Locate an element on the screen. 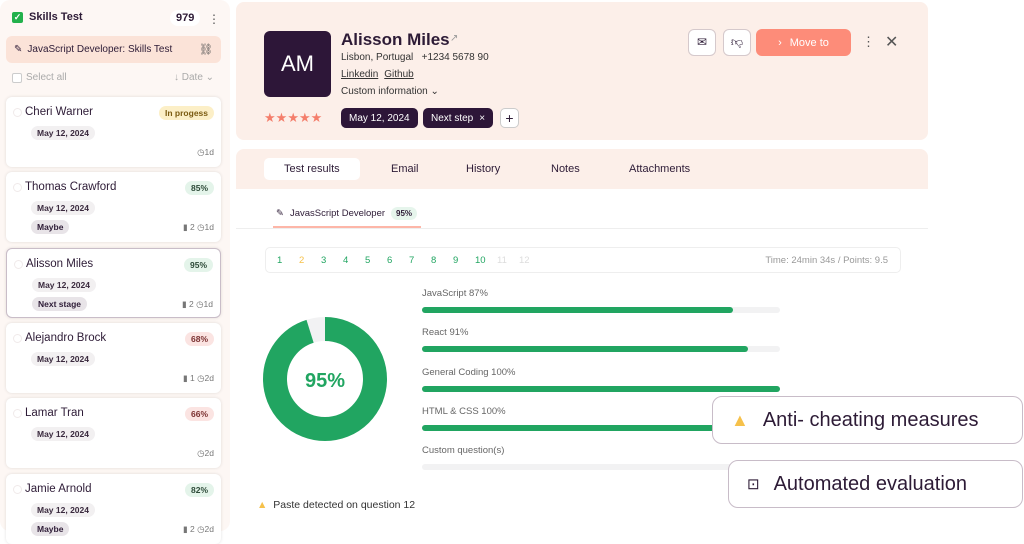  question-link: 9 is located at coordinates (456, 260).